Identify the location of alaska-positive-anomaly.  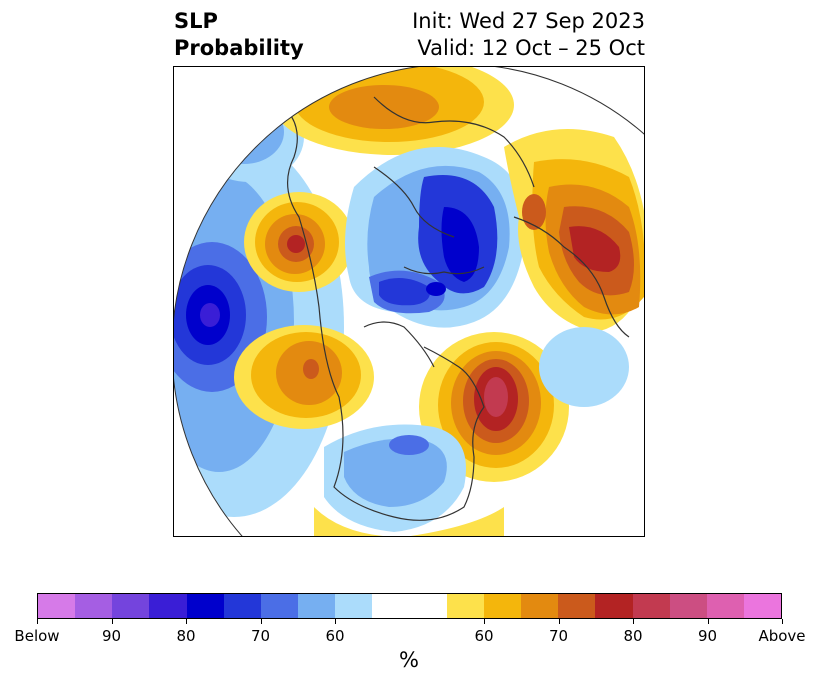
(299, 242).